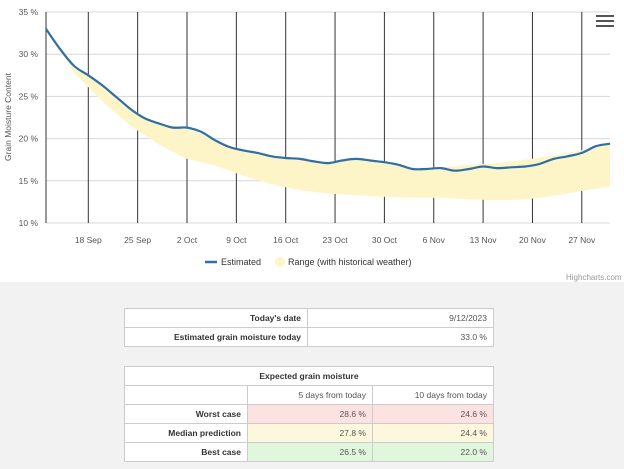  I want to click on col-5-days: 5 days from today, so click(310, 395).